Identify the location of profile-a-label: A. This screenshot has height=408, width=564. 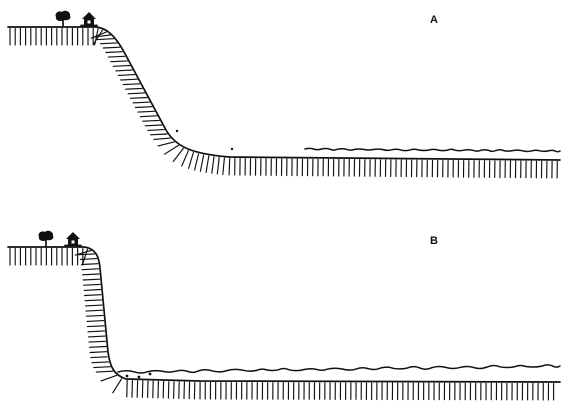
(434, 20).